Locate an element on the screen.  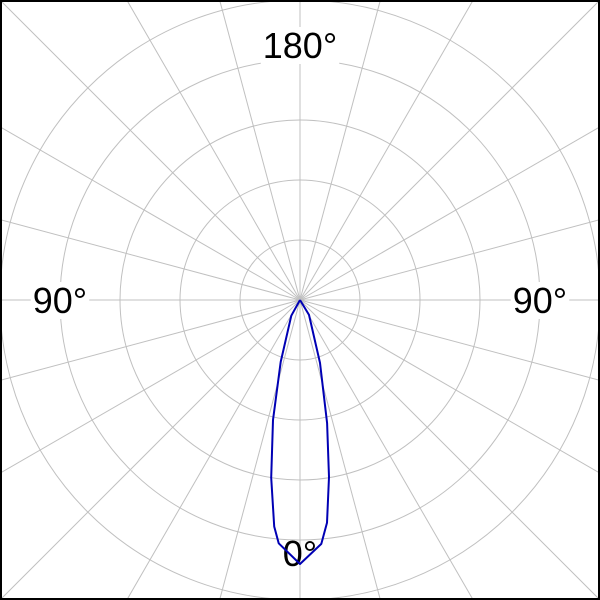
series-layer is located at coordinates (300, 432).